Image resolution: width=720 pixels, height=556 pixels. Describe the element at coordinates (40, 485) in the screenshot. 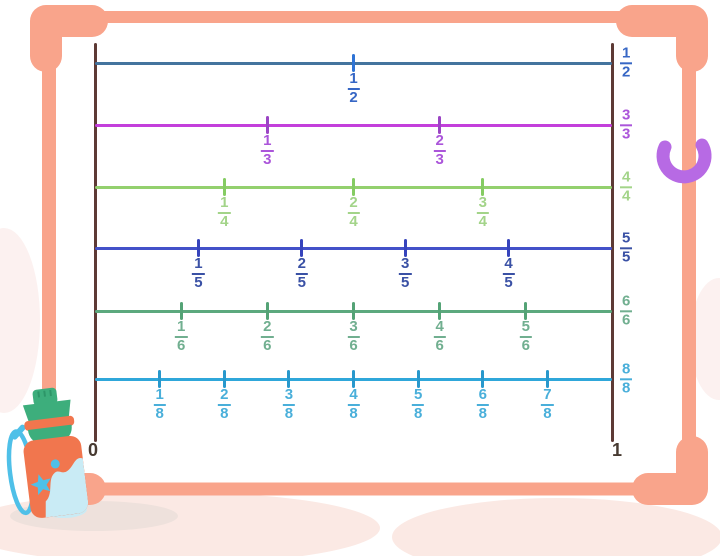

I see `star-decoration` at that location.